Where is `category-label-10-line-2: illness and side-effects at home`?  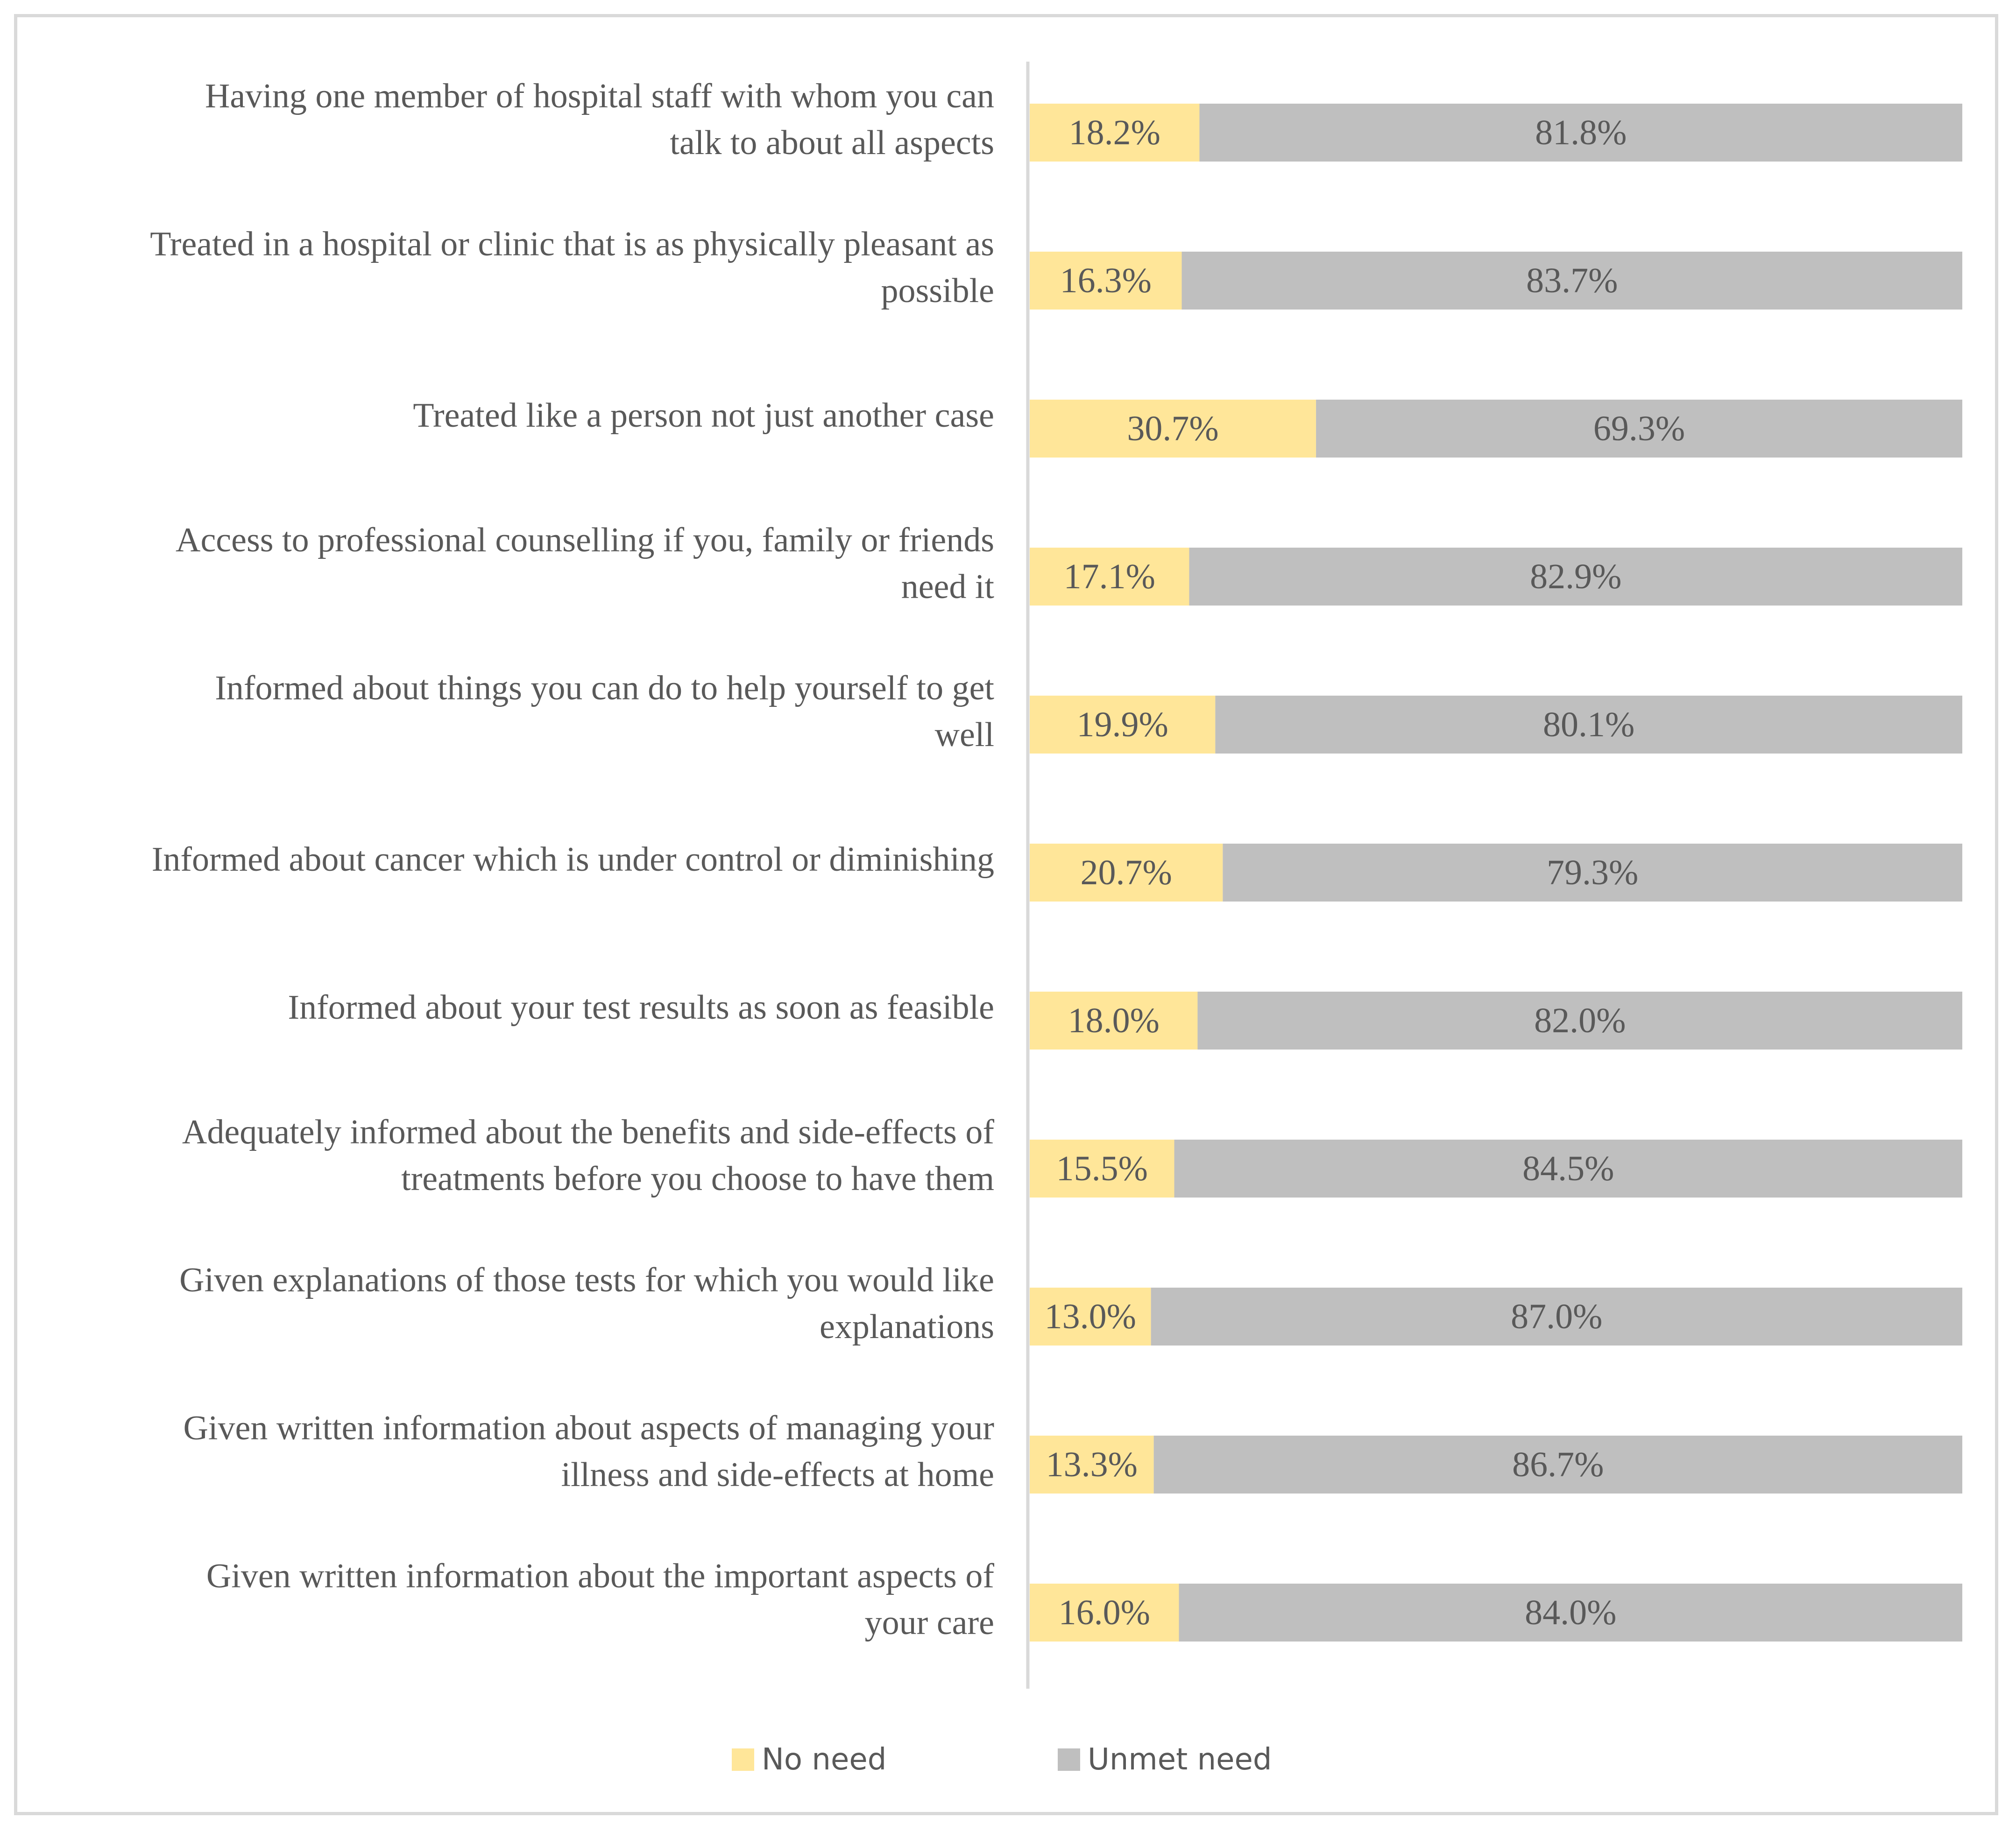 category-label-10-line-2: illness and side-effects at home is located at coordinates (777, 1475).